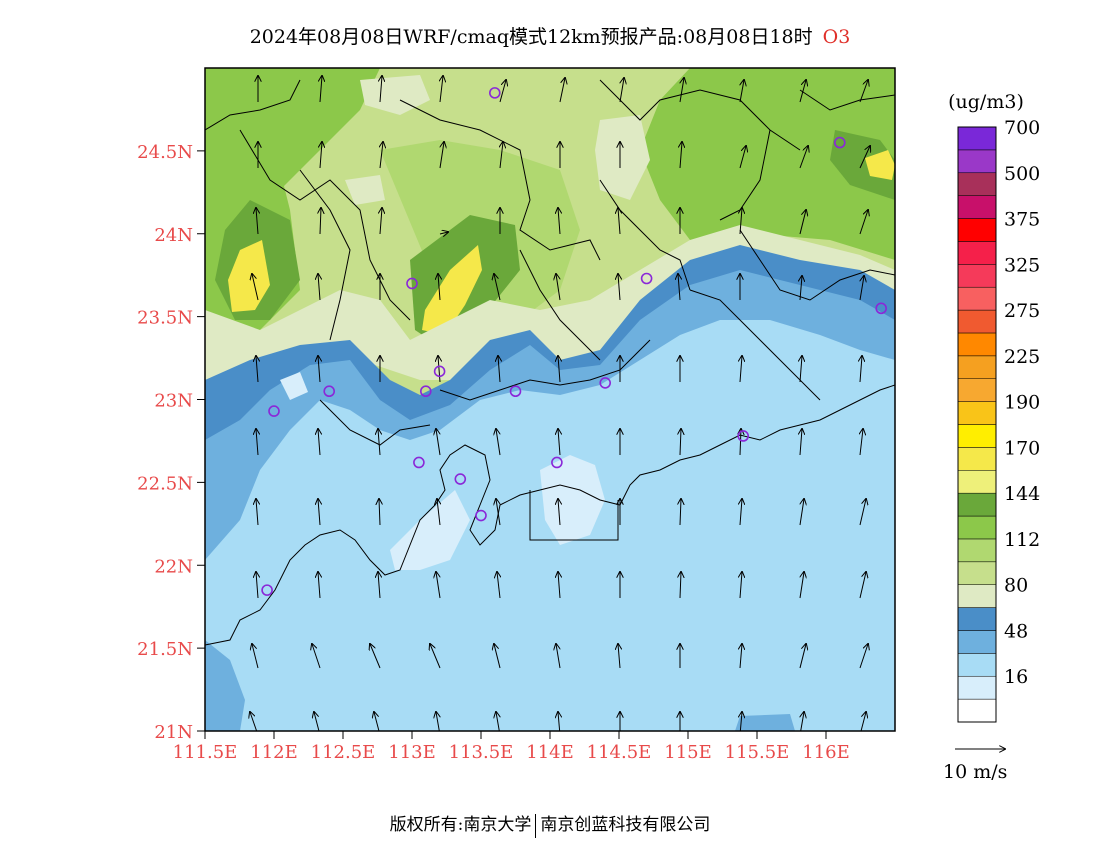 The height and width of the screenshot is (850, 1100). I want to click on colorbar-label: 16, so click(1016, 677).